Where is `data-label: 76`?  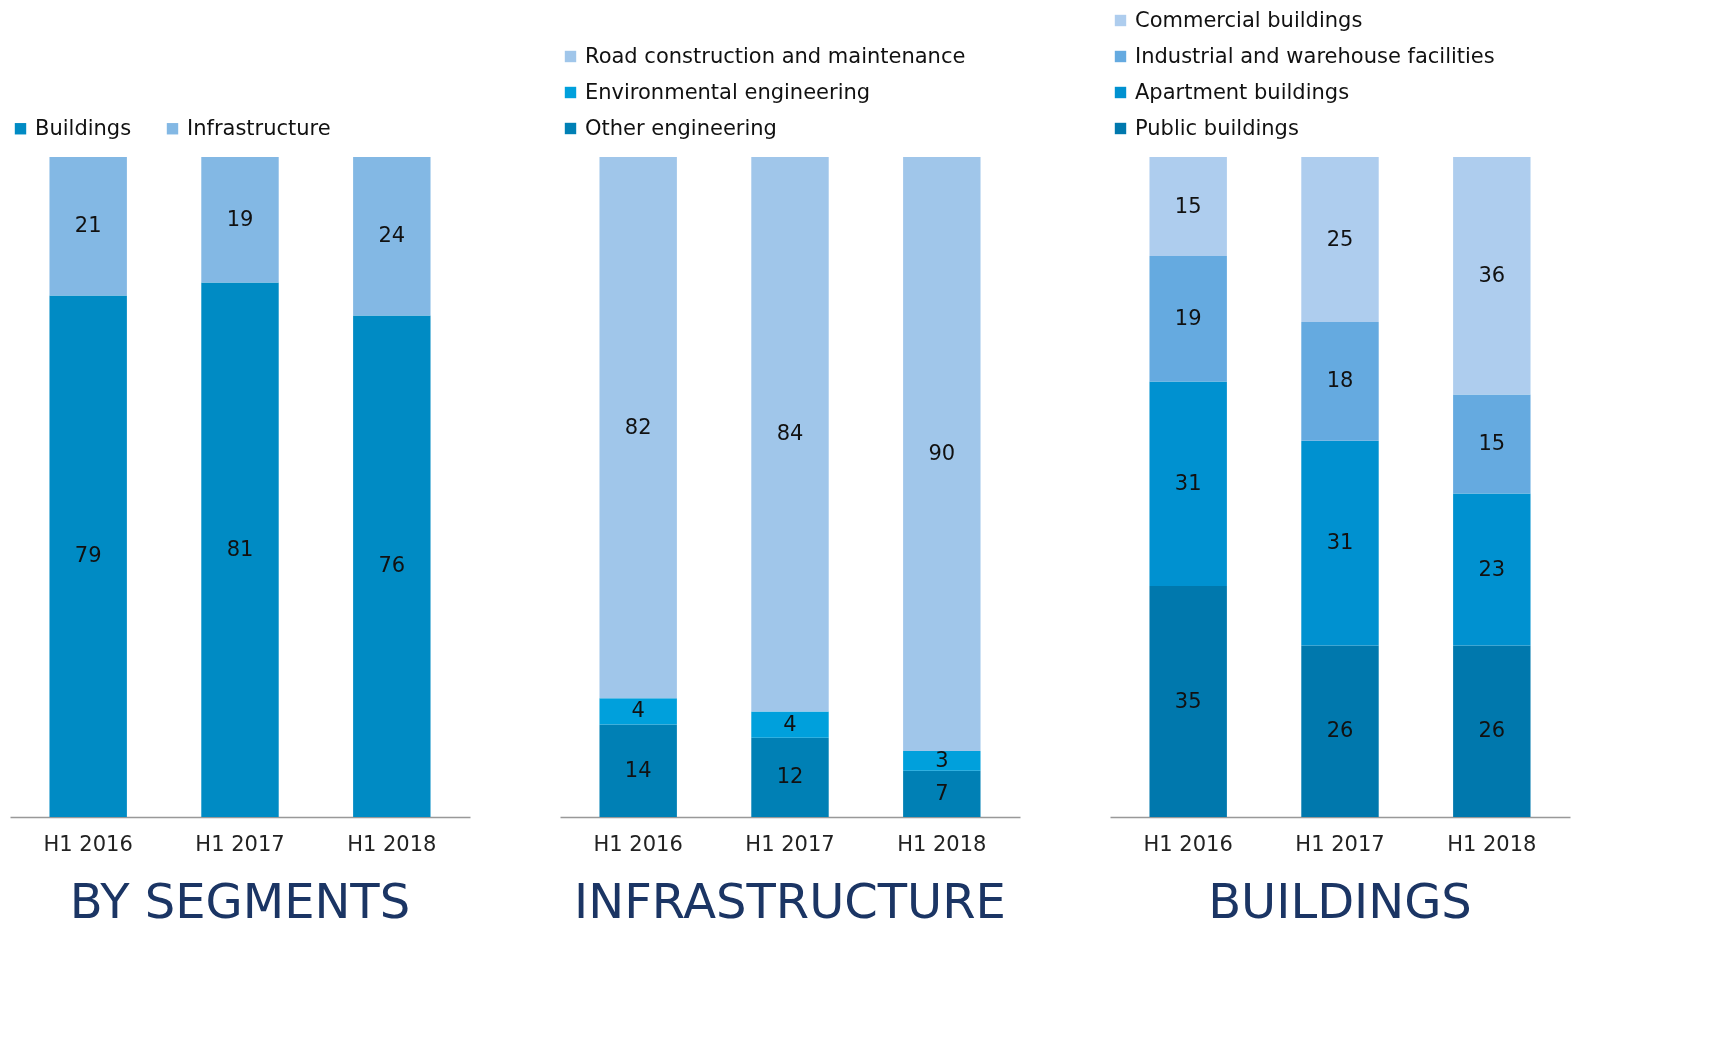
data-label: 76 is located at coordinates (392, 565).